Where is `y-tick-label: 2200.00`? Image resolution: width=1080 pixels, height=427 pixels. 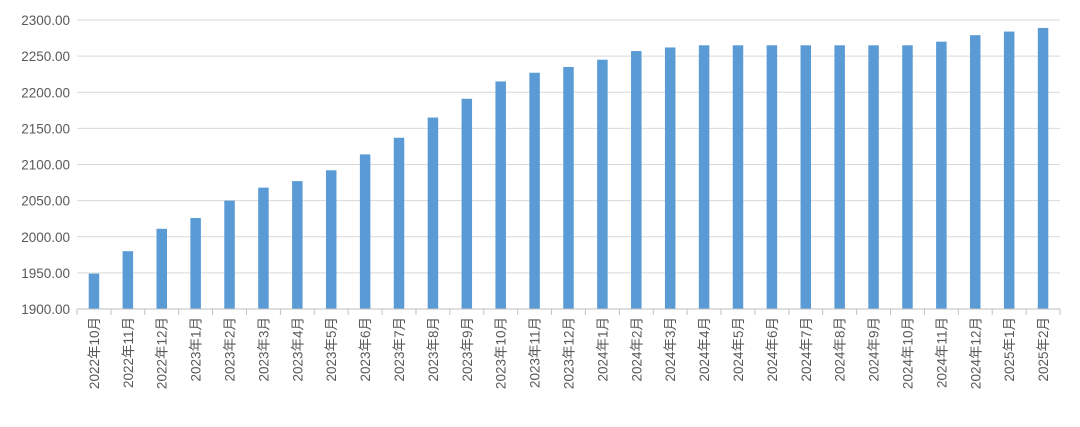 y-tick-label: 2200.00 is located at coordinates (45, 92).